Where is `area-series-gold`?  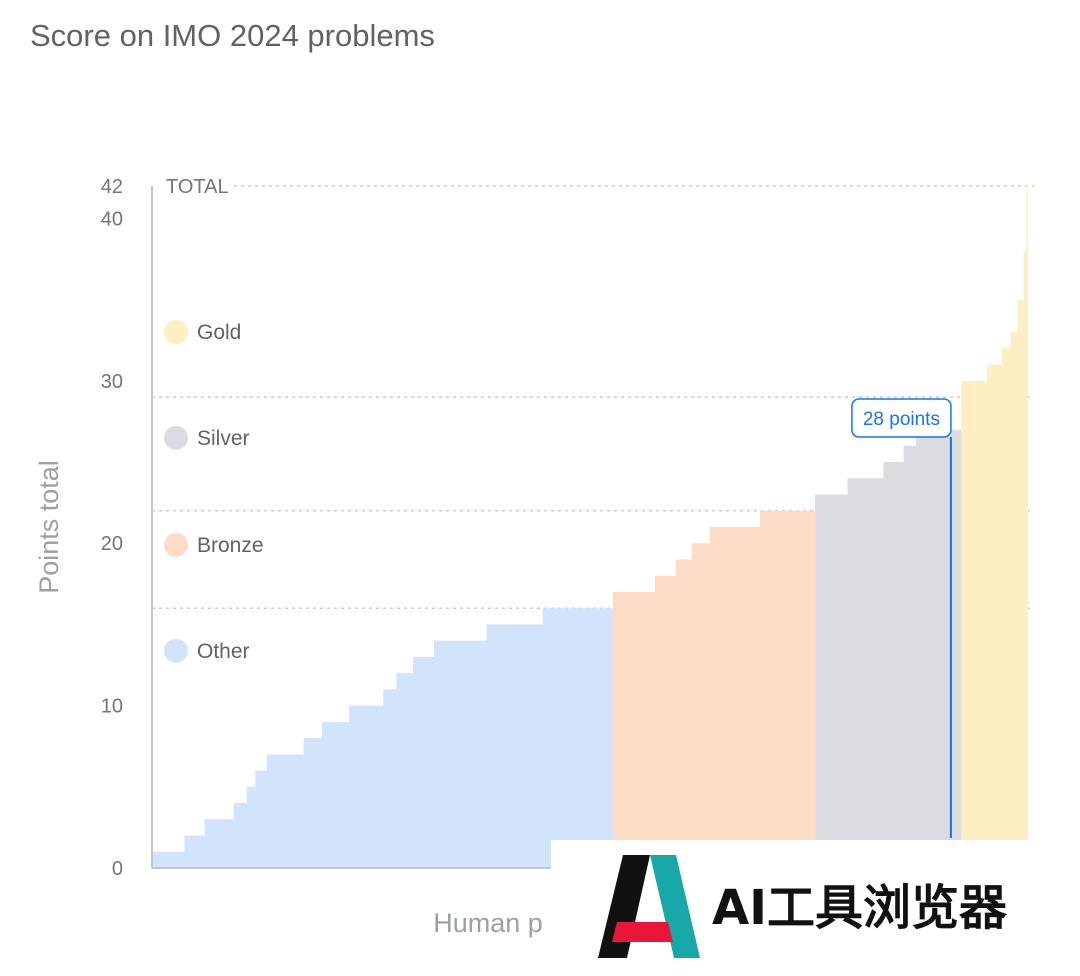
area-series-gold is located at coordinates (994, 527).